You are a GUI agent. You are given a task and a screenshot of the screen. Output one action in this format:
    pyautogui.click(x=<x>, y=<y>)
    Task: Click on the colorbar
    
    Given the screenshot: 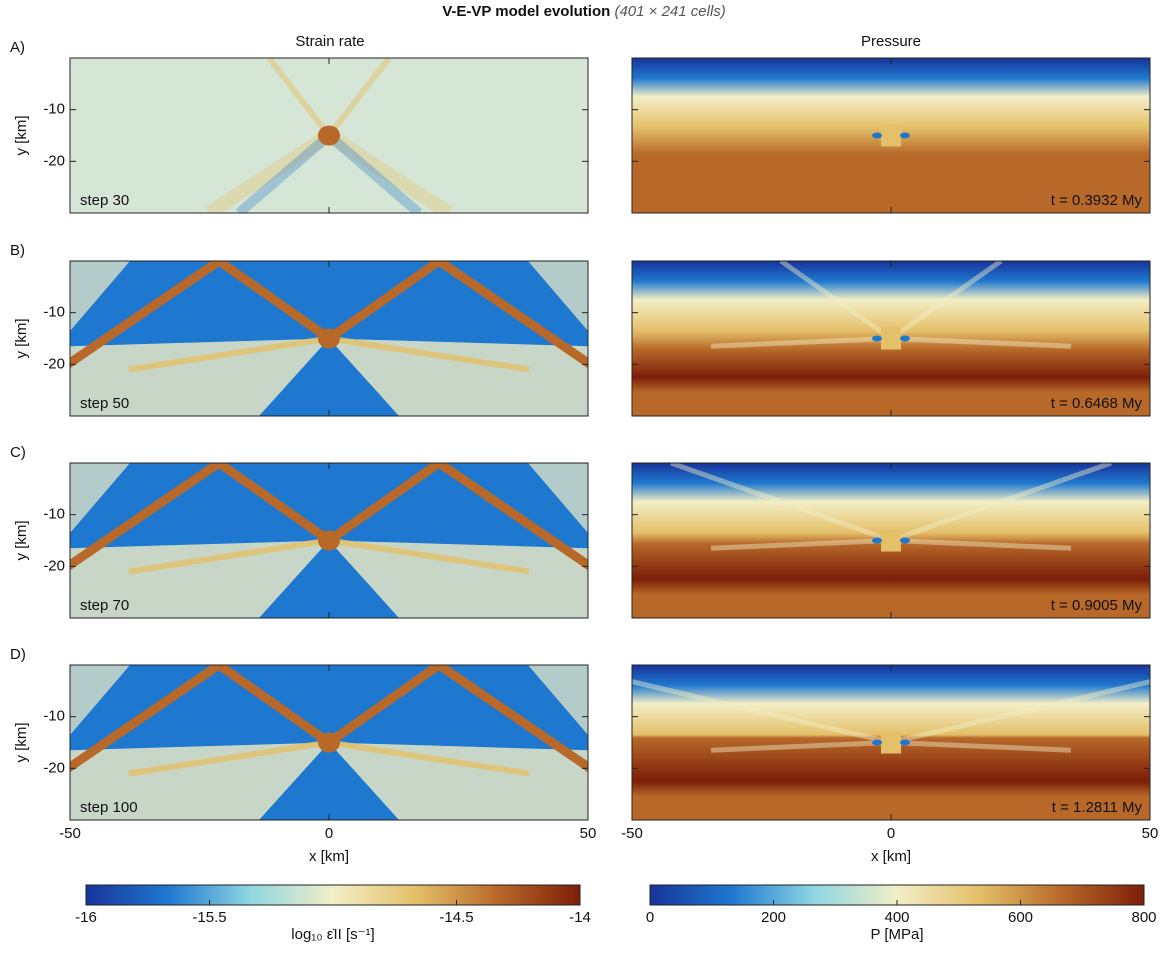 What is the action you would take?
    pyautogui.click(x=333, y=895)
    